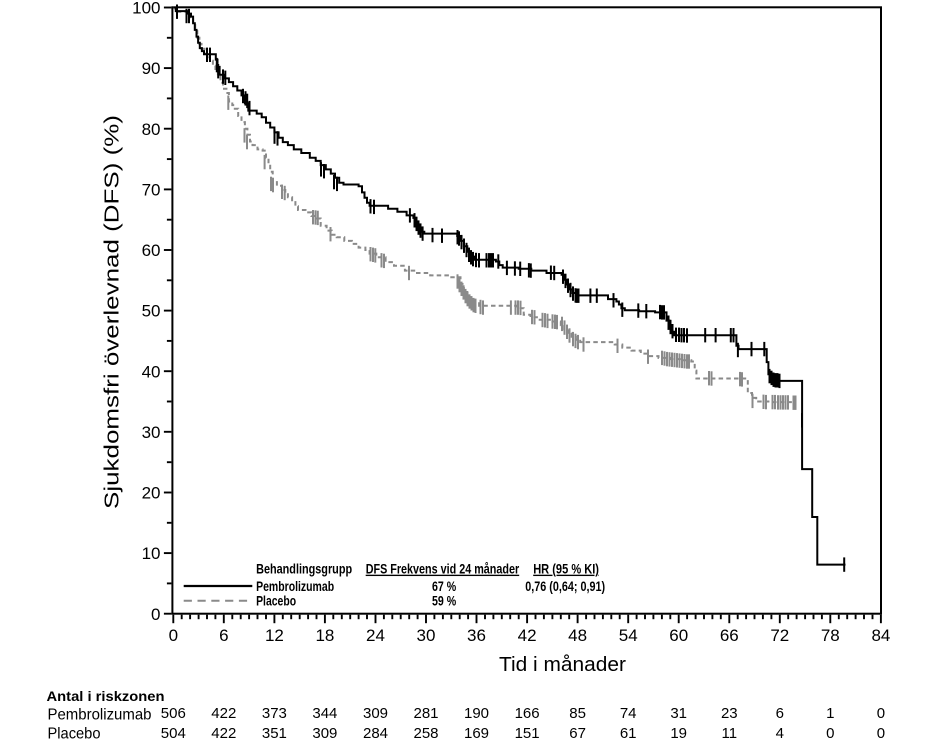 The width and height of the screenshot is (943, 756). I want to click on svg-text: 10, so click(151, 553).